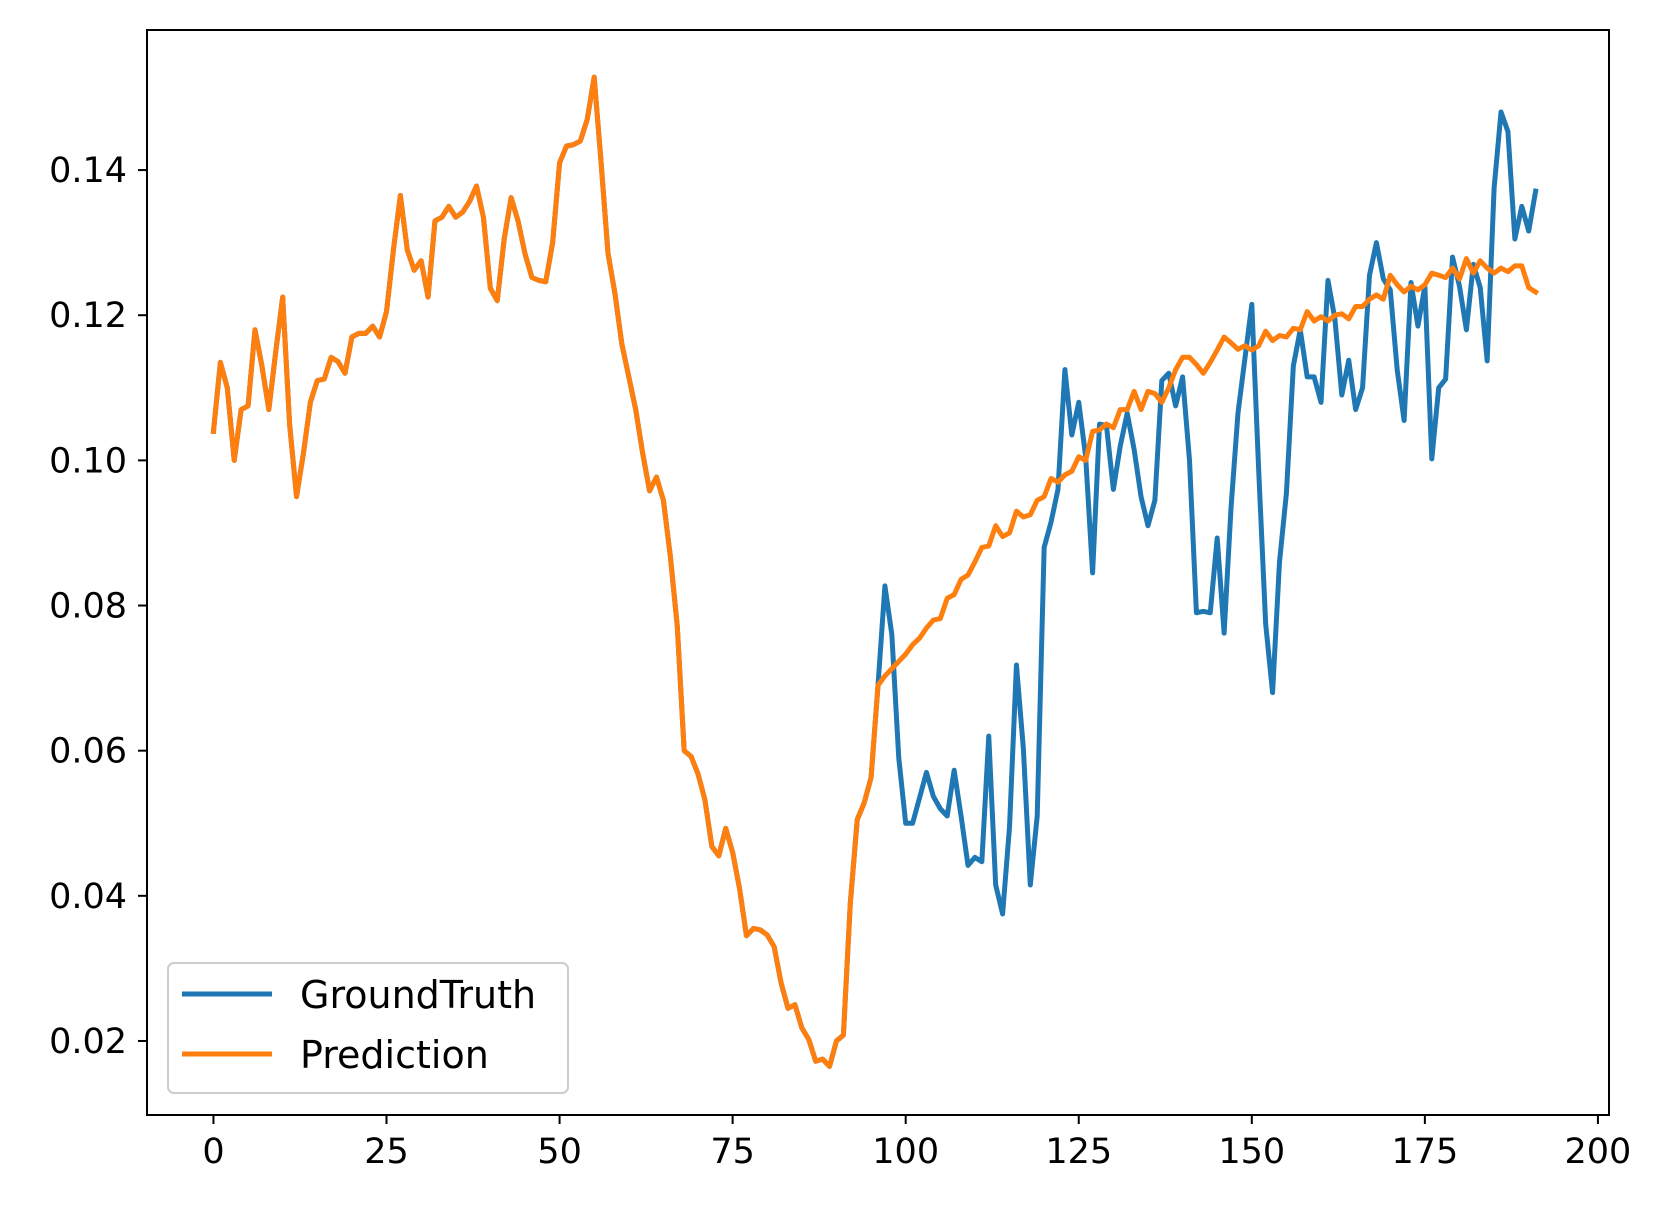  I want to click on y-tick-label: 0.12, so click(88, 316).